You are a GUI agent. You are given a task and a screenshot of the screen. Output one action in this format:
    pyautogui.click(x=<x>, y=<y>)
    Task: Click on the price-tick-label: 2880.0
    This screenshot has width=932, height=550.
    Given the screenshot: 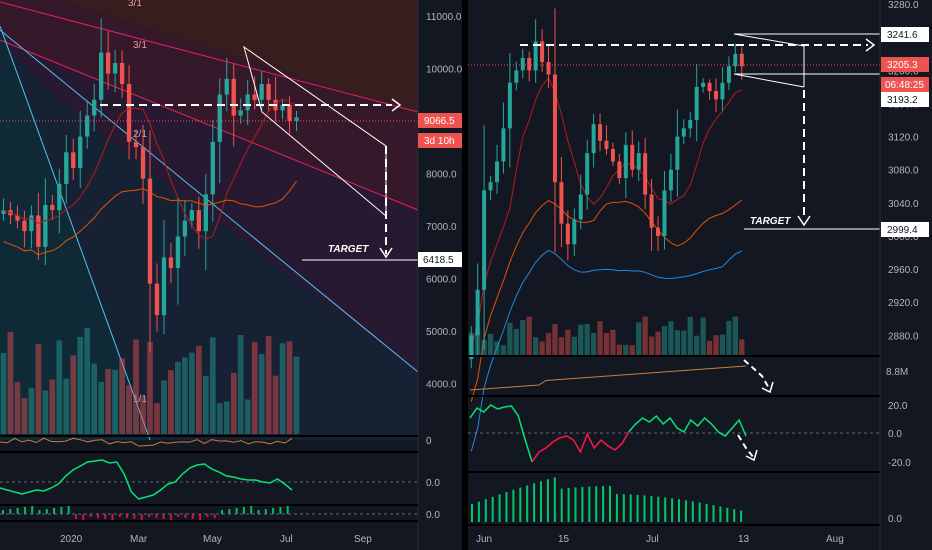 What is the action you would take?
    pyautogui.click(x=903, y=336)
    